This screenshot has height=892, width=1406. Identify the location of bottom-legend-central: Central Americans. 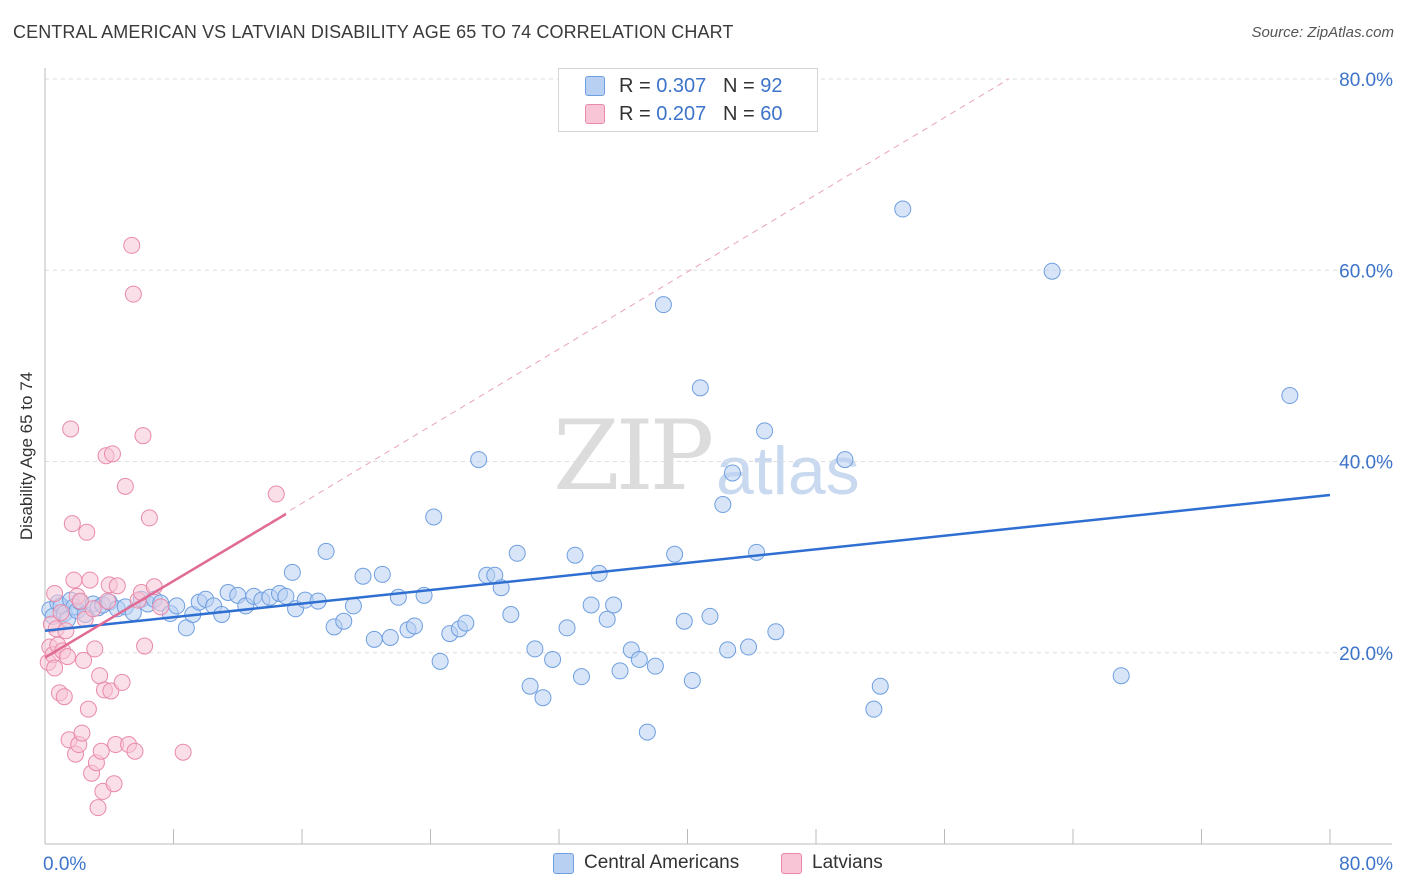
(646, 863).